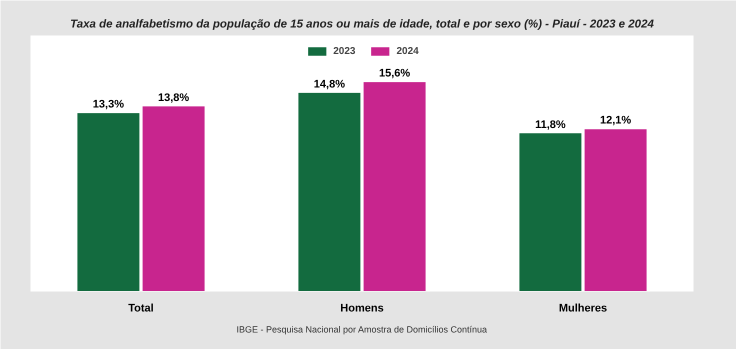 The width and height of the screenshot is (736, 349). What do you see at coordinates (362, 308) in the screenshot?
I see `x-tick-label: Homens` at bounding box center [362, 308].